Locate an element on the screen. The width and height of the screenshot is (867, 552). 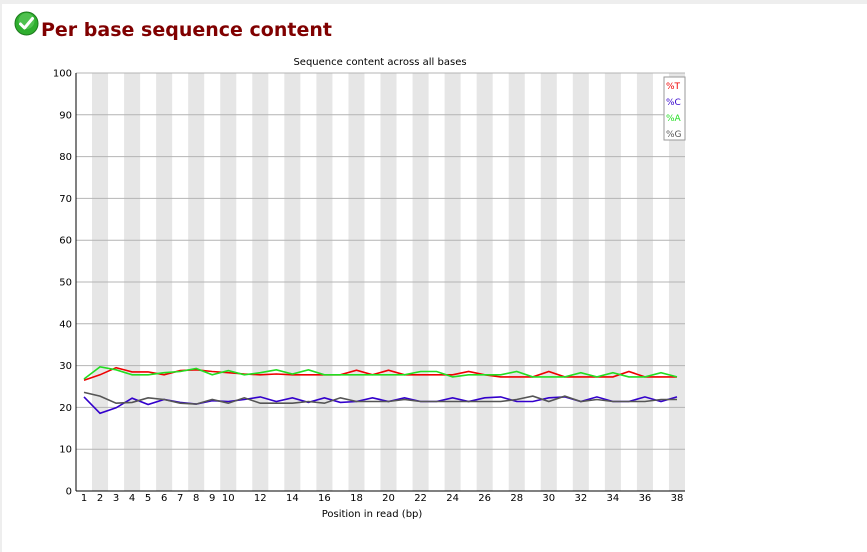
y-tick-labels: 0 10 20 30 40 50 60 70 80 90 100 is located at coordinates (62, 283).